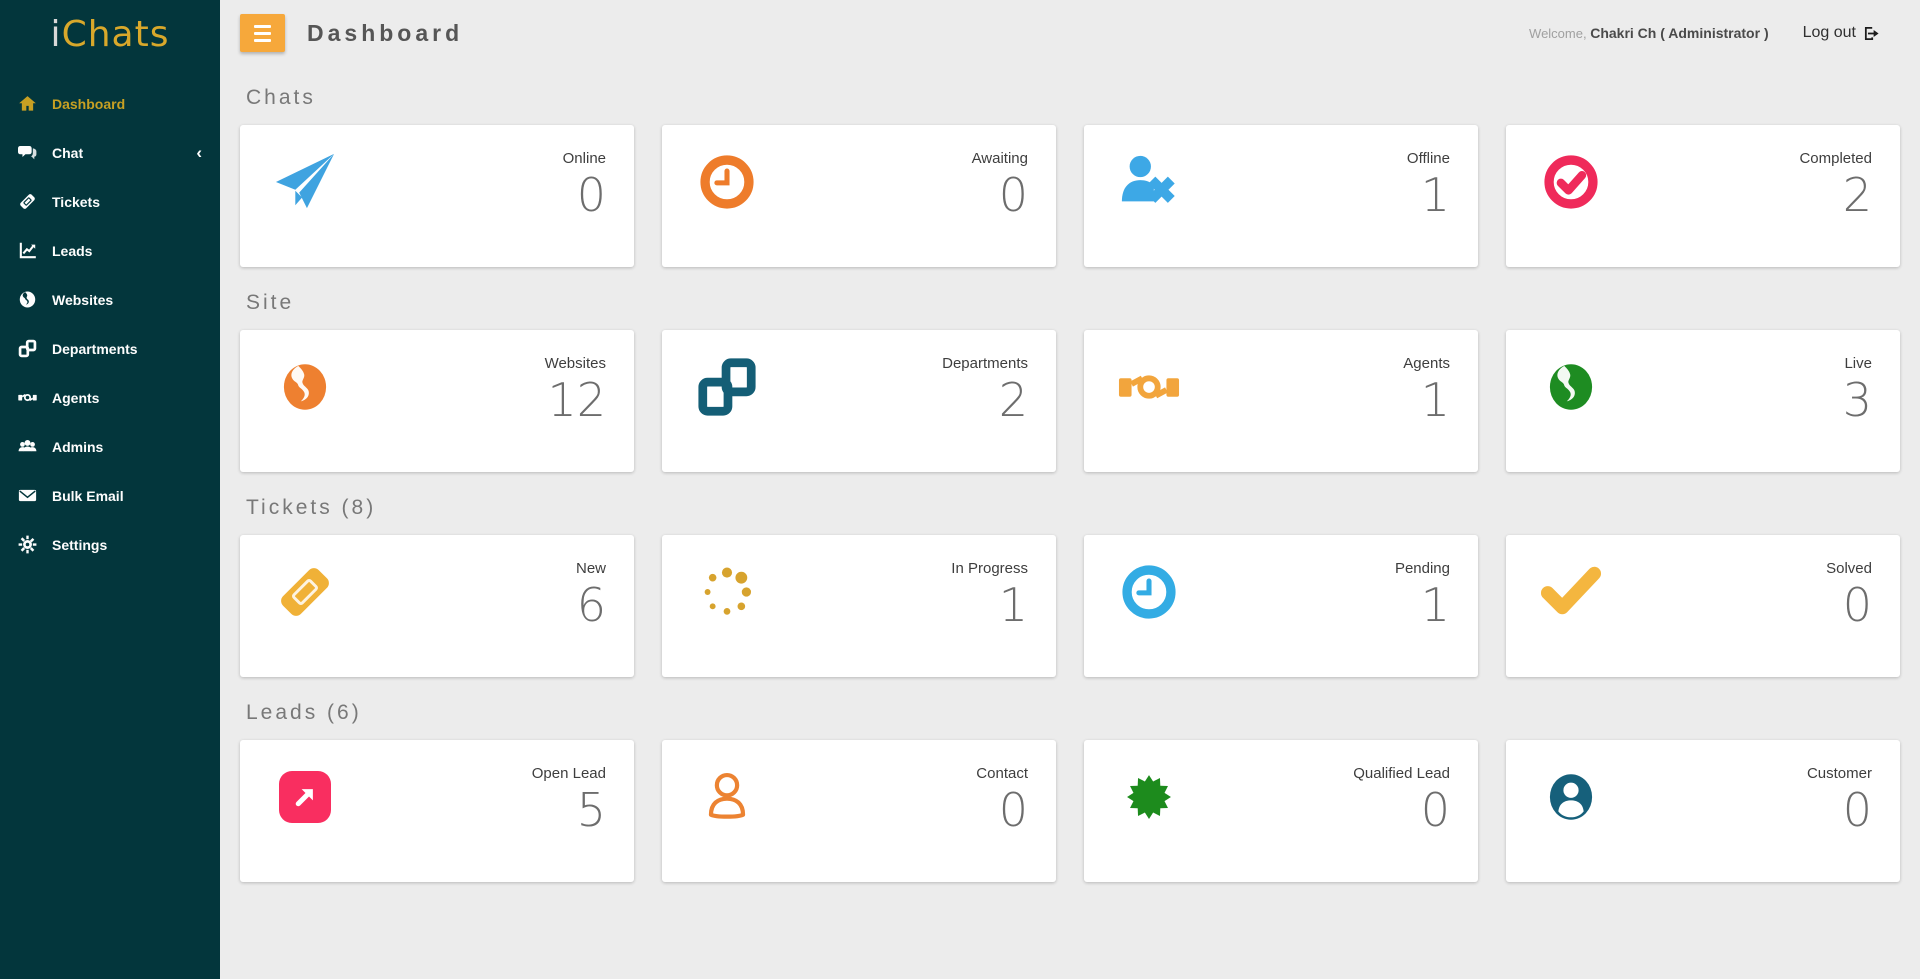 The width and height of the screenshot is (1920, 979). I want to click on sidebar-item-label: Websites, so click(83, 299).